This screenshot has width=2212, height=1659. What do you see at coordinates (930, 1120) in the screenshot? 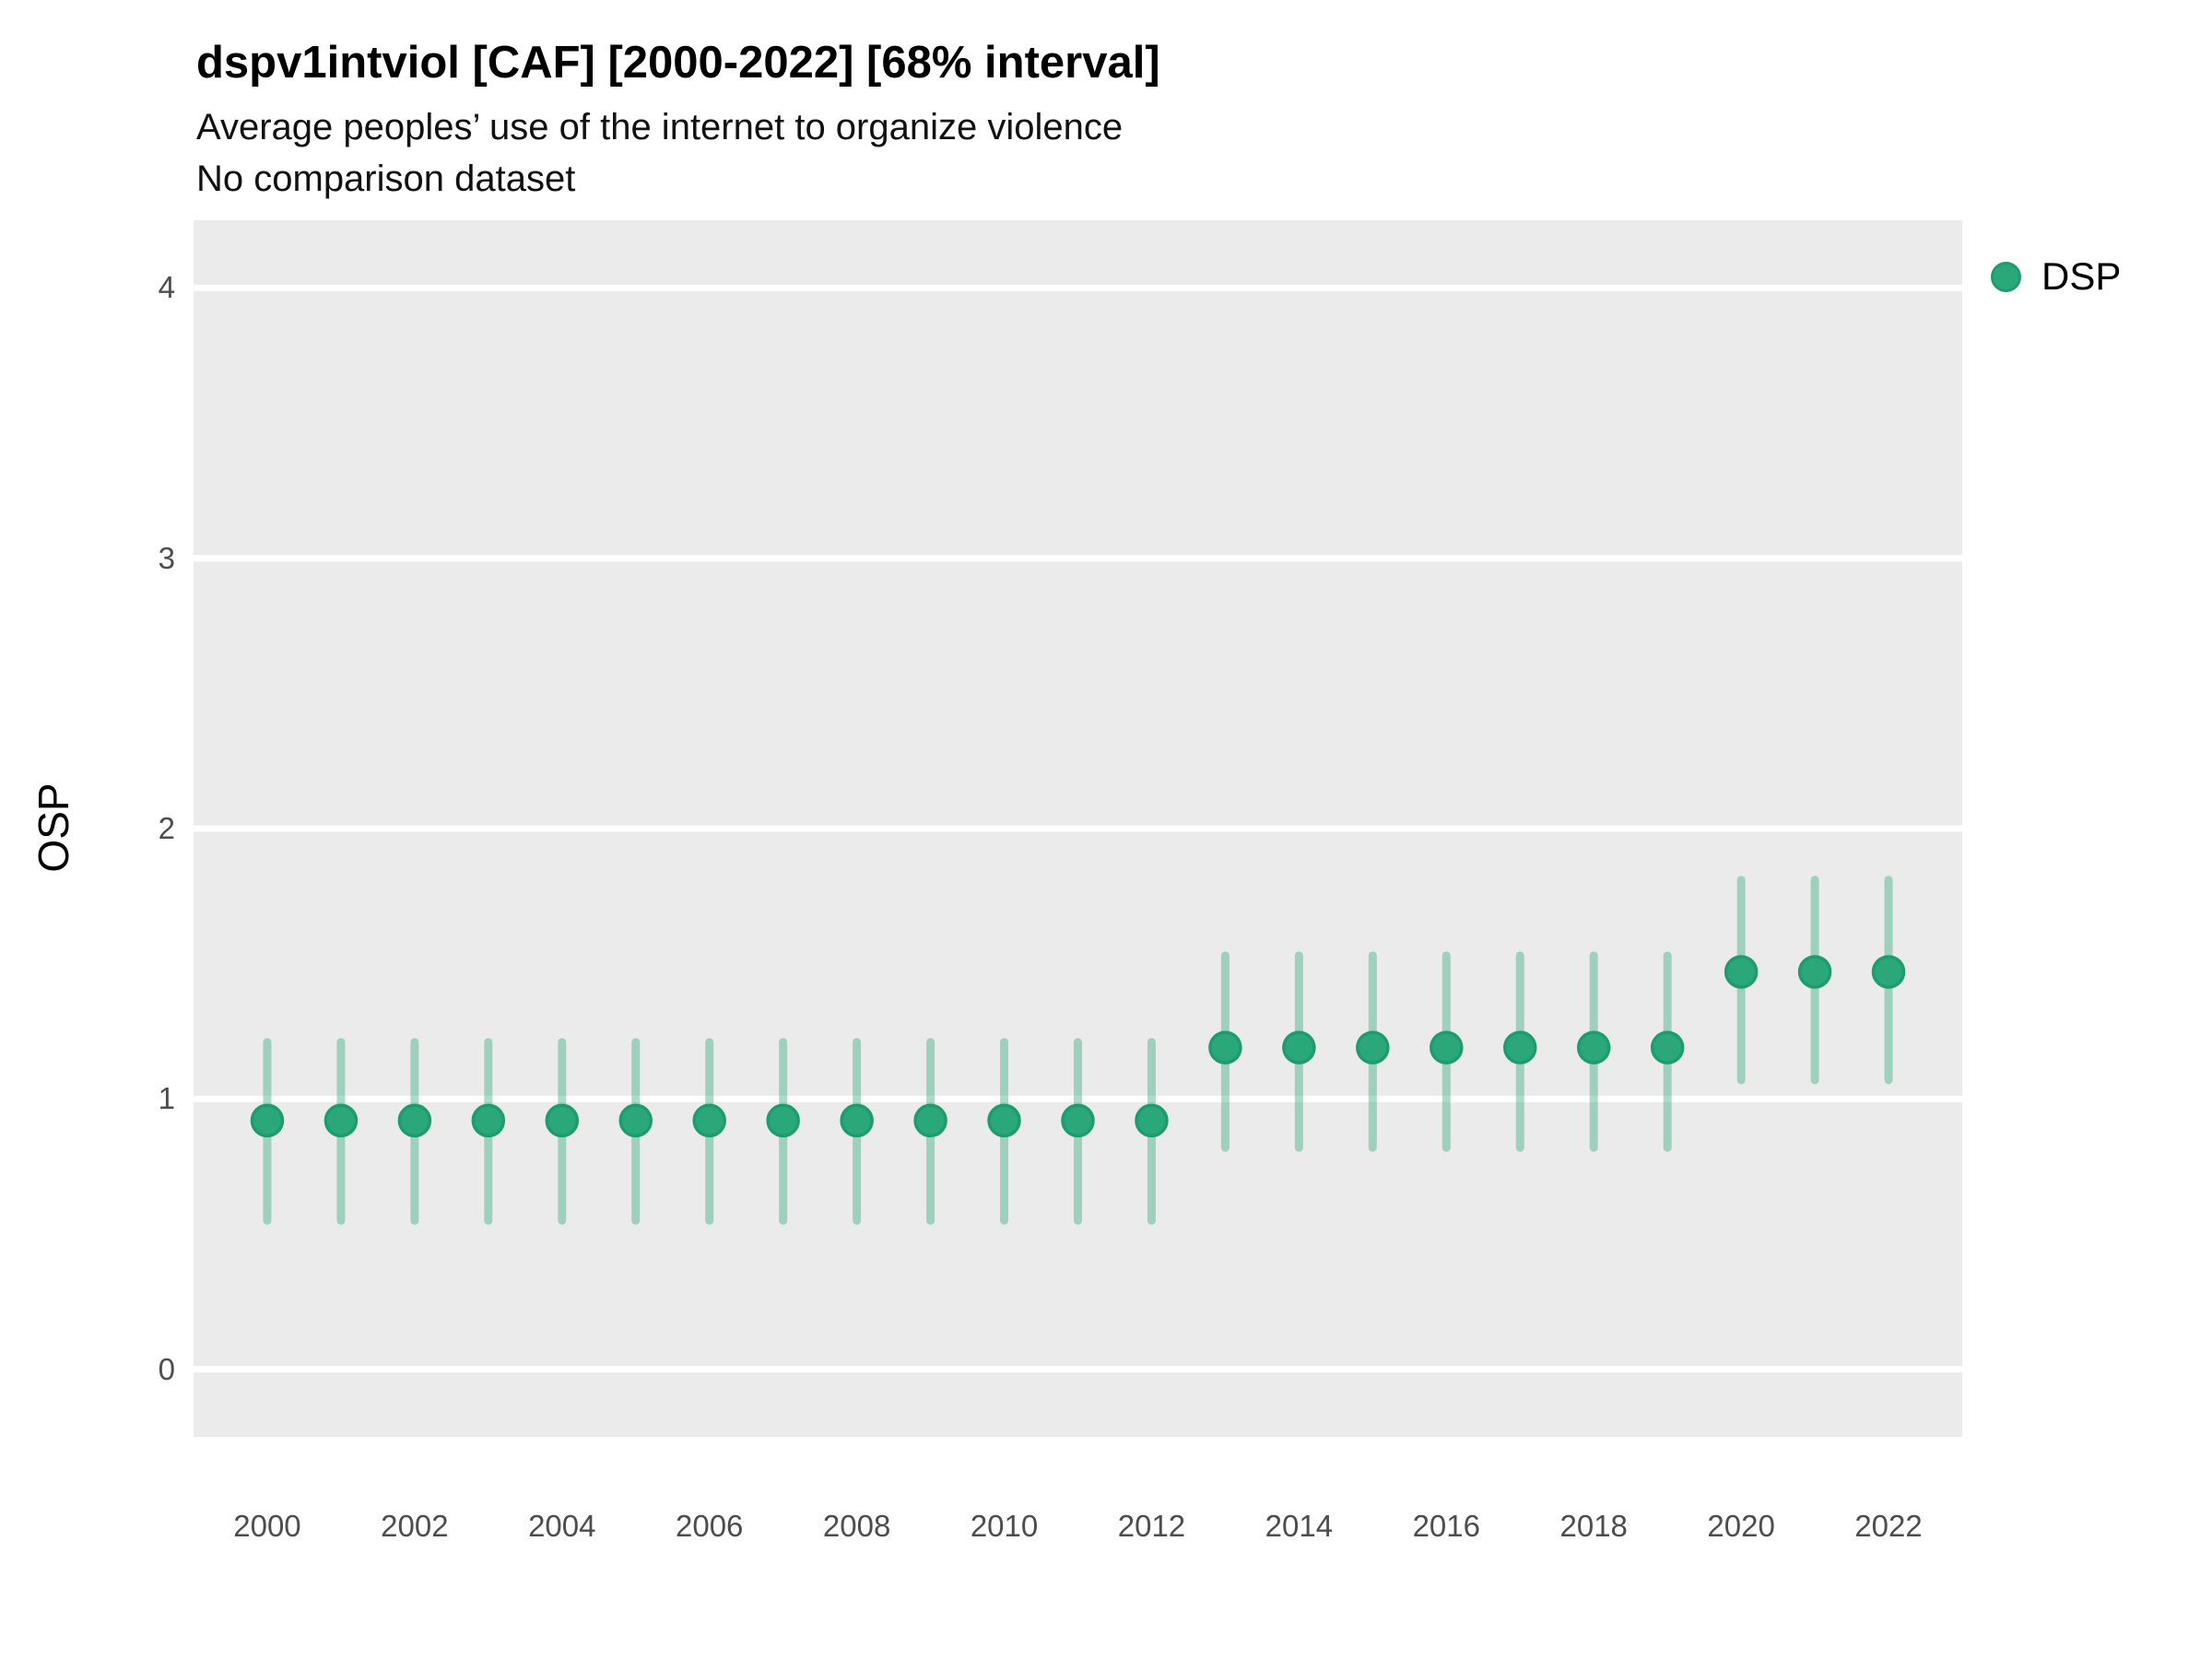
I see `data-point-2009` at bounding box center [930, 1120].